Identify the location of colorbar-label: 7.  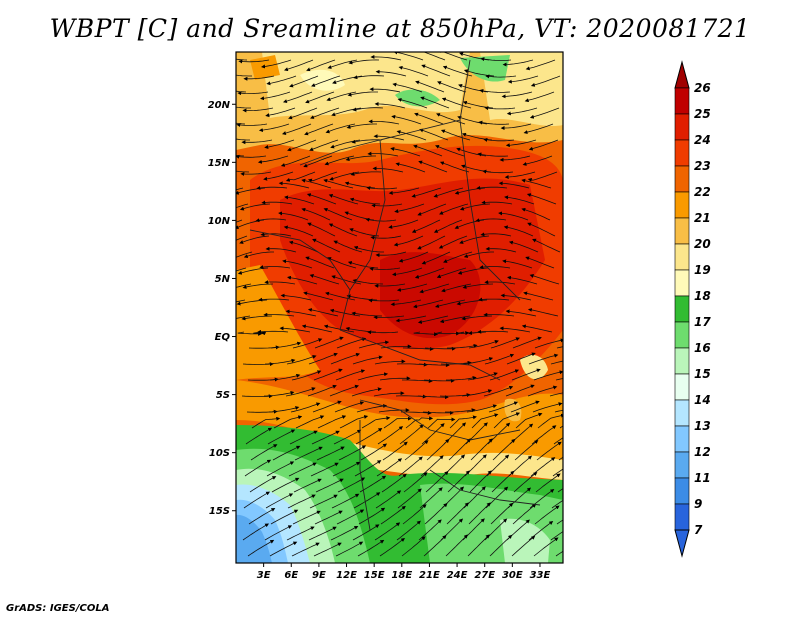
(698, 530).